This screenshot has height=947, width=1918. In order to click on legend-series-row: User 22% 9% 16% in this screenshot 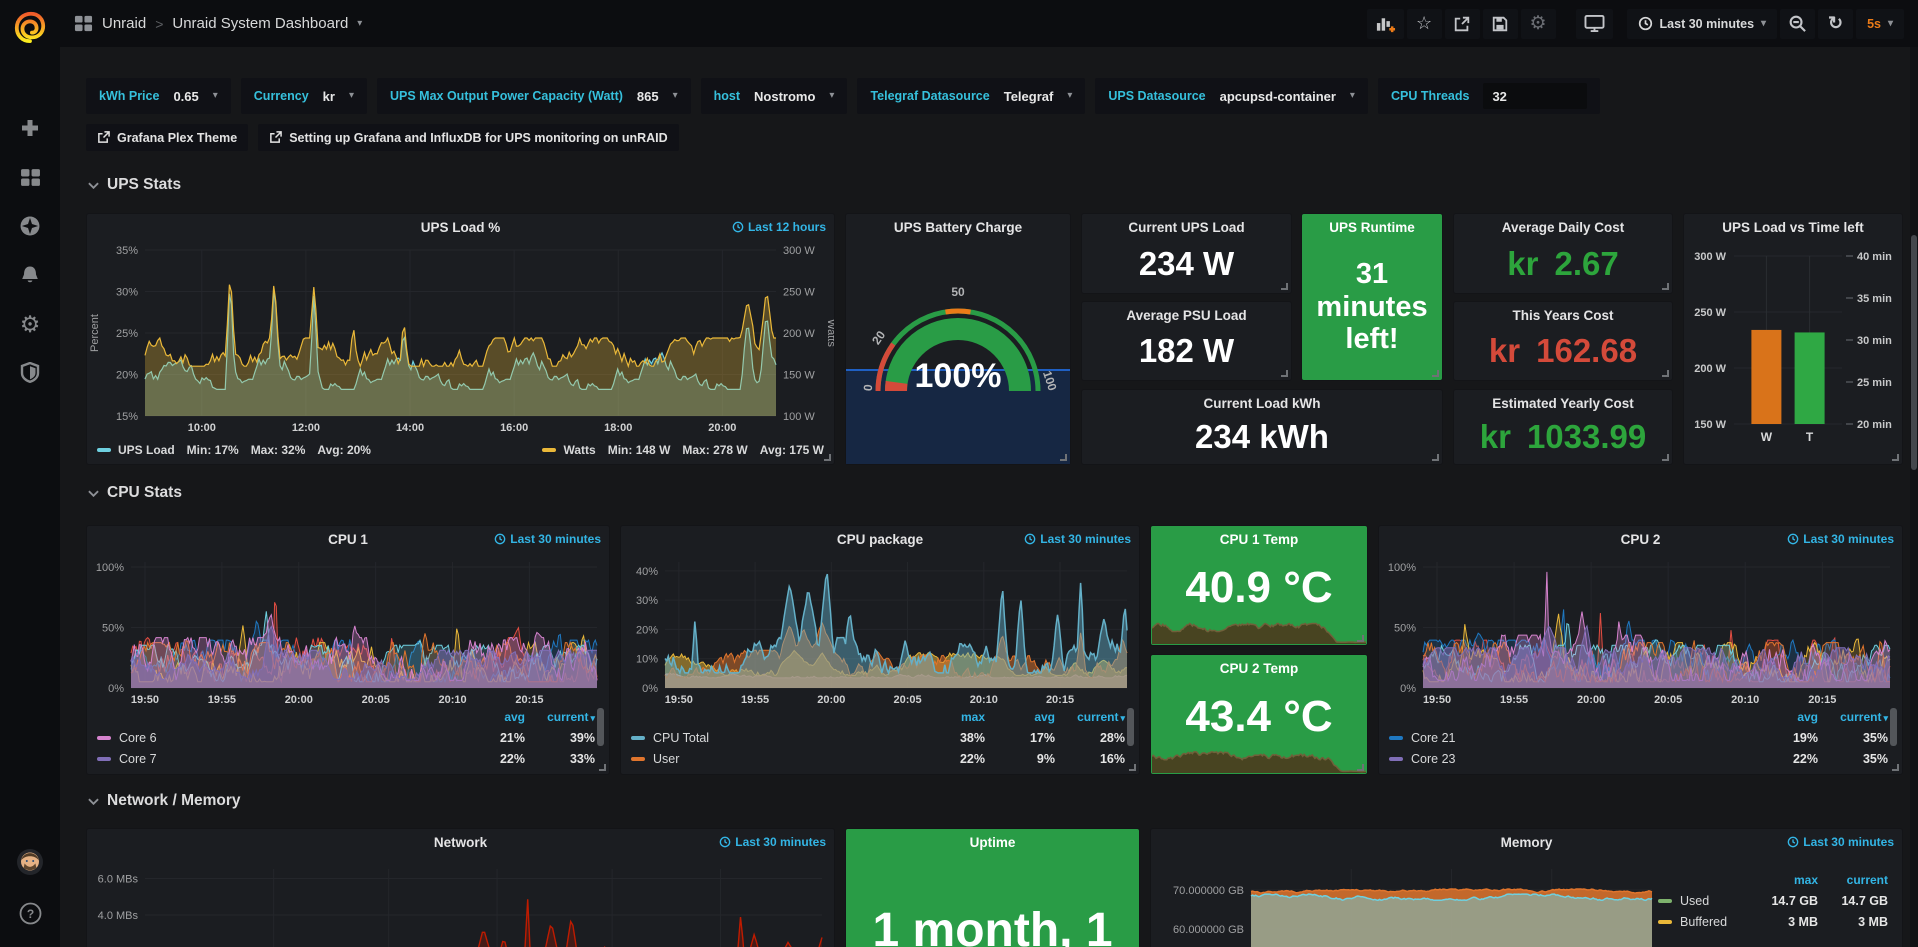, I will do `click(878, 758)`.